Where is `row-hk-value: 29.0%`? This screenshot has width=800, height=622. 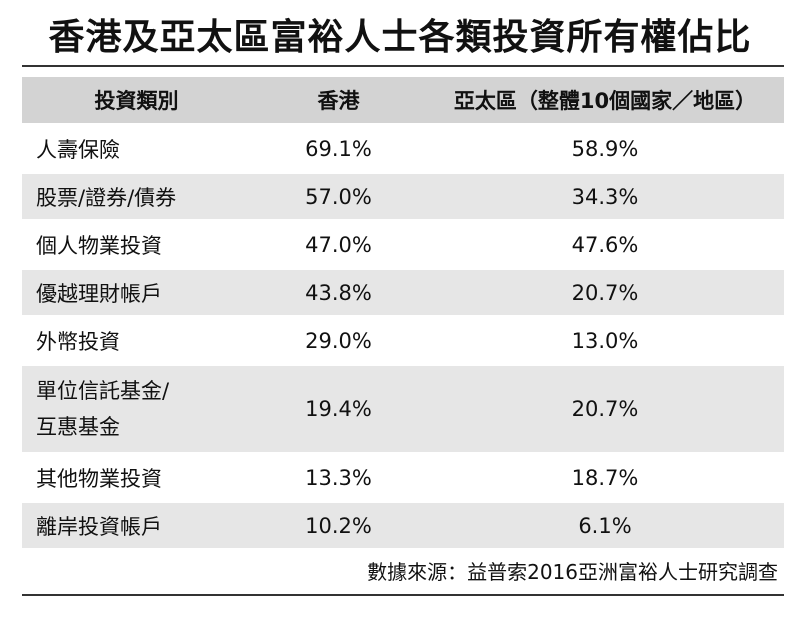
row-hk-value: 29.0% is located at coordinates (338, 340).